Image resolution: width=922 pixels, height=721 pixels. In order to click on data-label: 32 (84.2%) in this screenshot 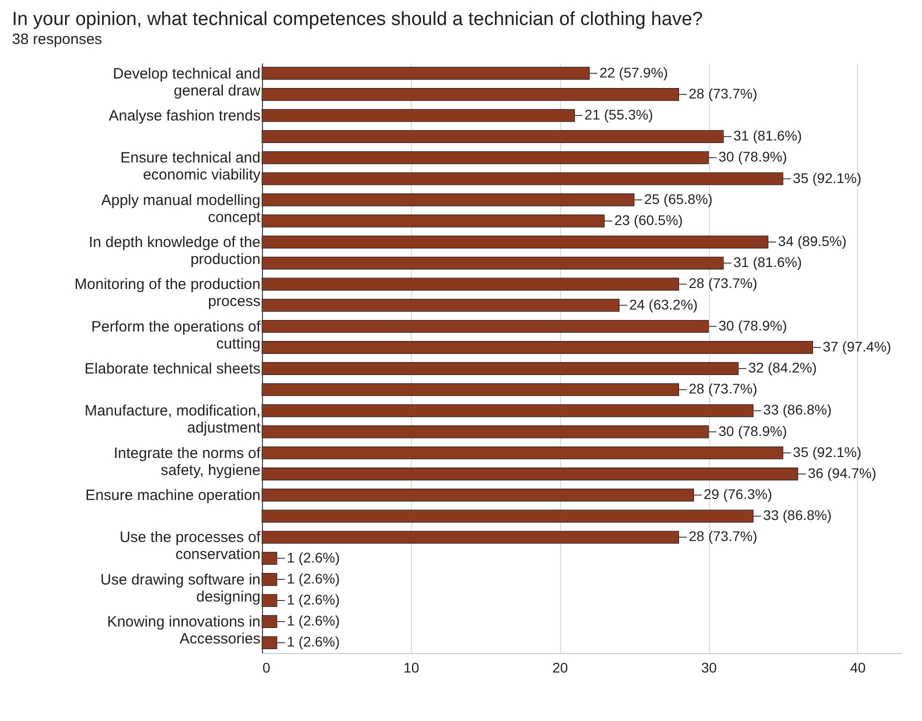, I will do `click(782, 368)`.